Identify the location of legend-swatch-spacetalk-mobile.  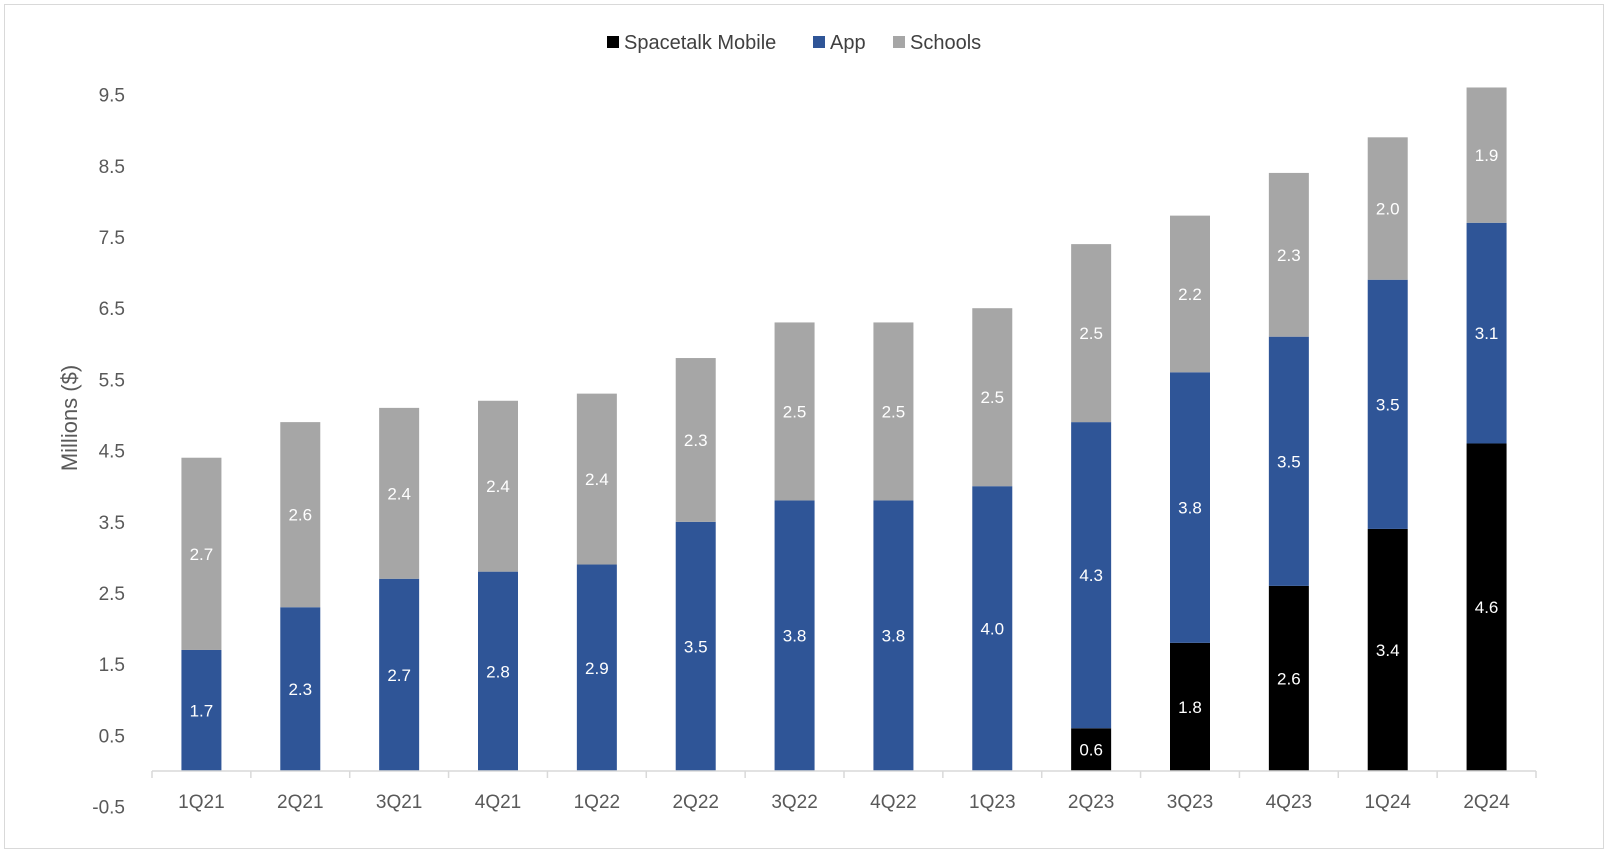
(613, 42).